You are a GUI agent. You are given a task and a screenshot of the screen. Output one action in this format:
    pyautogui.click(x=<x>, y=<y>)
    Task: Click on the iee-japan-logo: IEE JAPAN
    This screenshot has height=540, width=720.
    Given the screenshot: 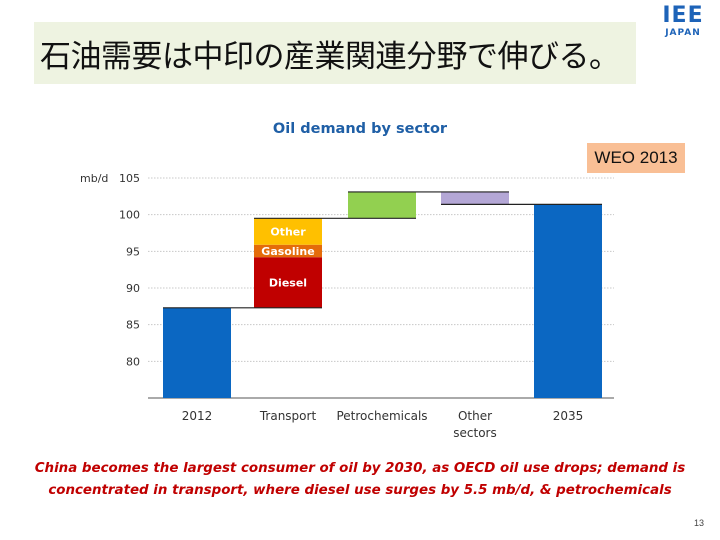 What is the action you would take?
    pyautogui.click(x=683, y=25)
    